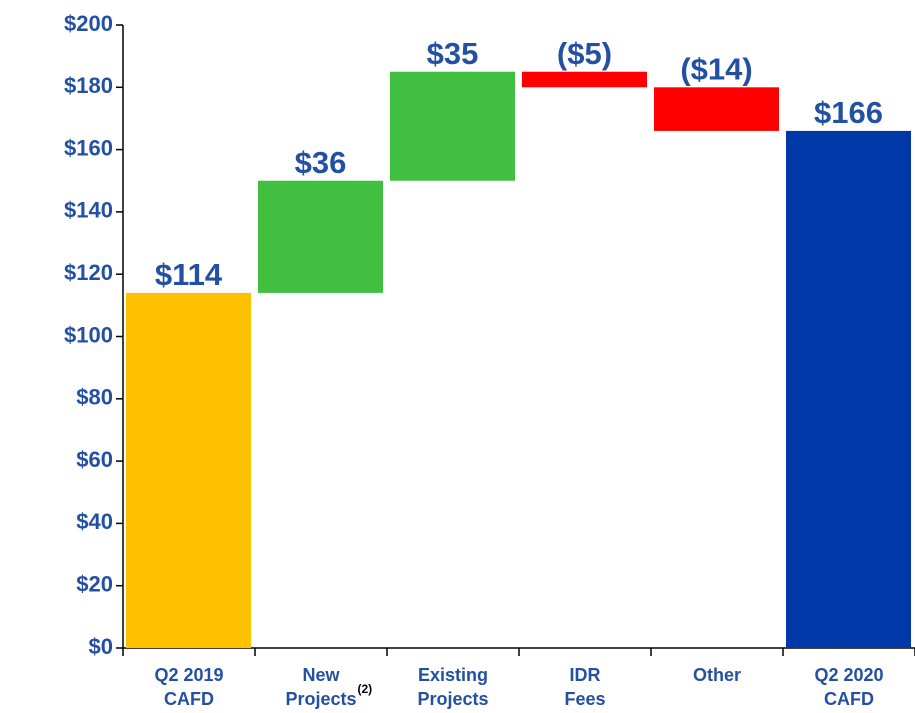 The image size is (915, 713). What do you see at coordinates (320, 687) in the screenshot?
I see `x-tick-label: New Projects` at bounding box center [320, 687].